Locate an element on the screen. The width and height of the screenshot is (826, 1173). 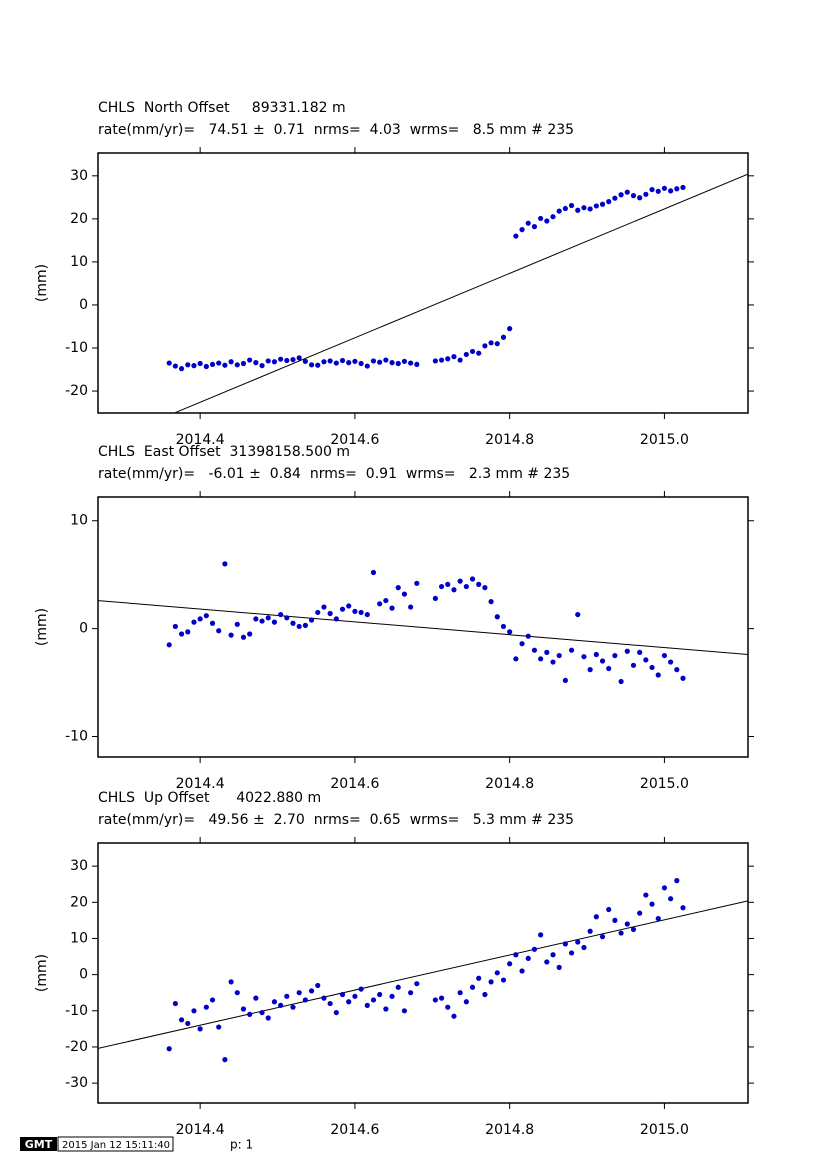
page-number: p: 1 is located at coordinates (241, 1145).